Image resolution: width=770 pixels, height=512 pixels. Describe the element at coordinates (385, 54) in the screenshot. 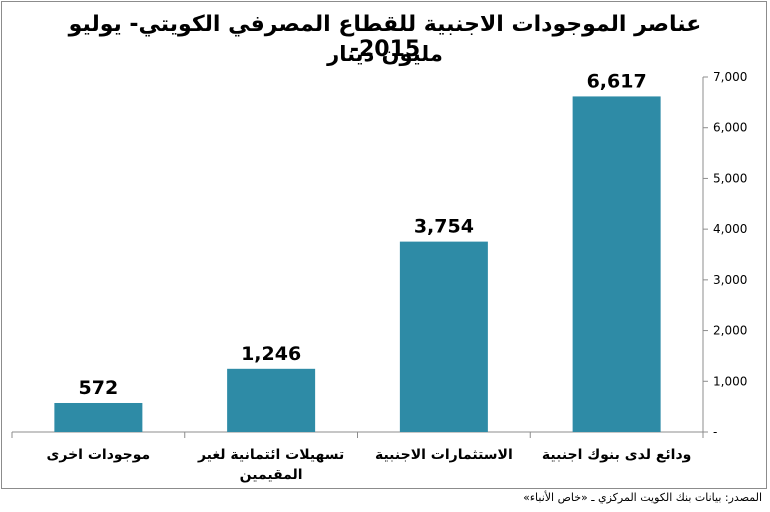

I see `chart-subtitle: مليون دينار` at that location.